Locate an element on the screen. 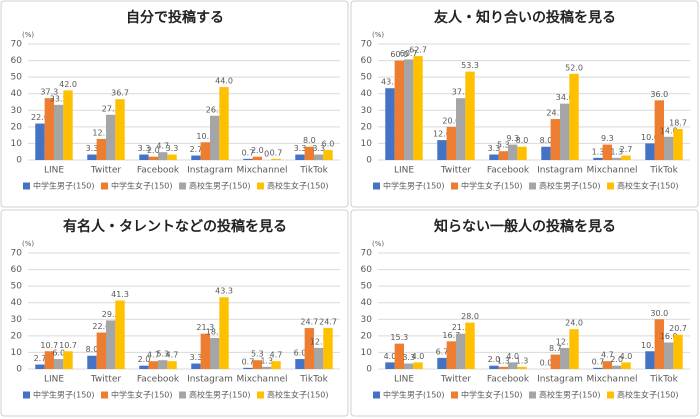  value-label: 2.0 is located at coordinates (153, 150).